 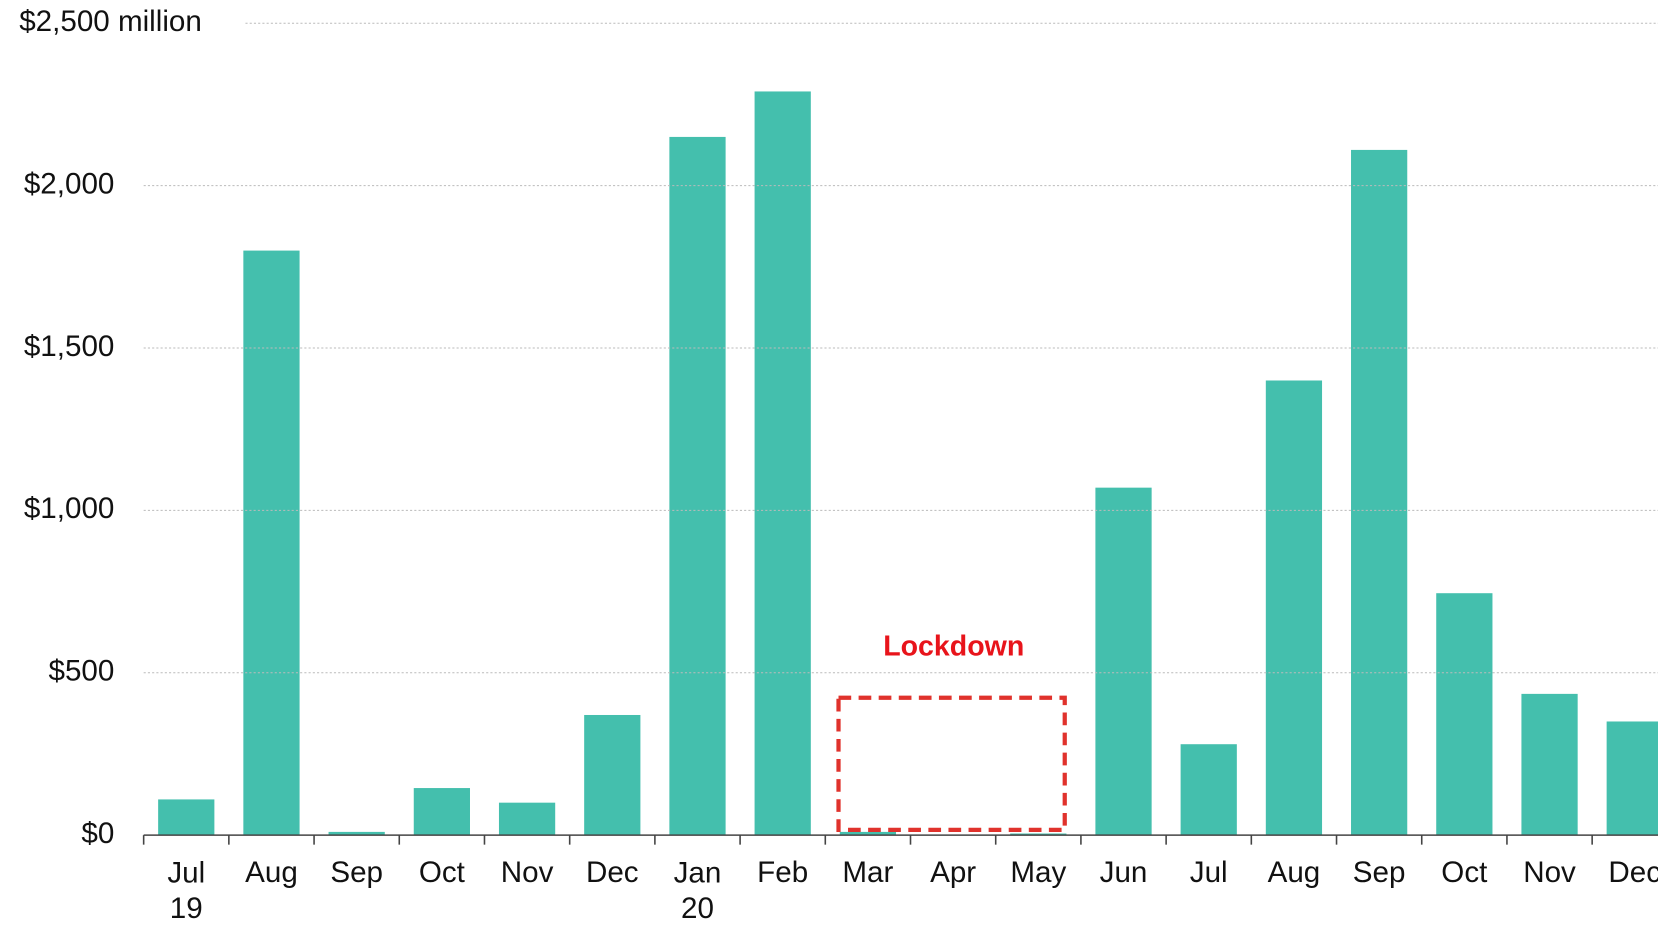 What do you see at coordinates (698, 890) in the screenshot?
I see `x-tick-label: Jan 20` at bounding box center [698, 890].